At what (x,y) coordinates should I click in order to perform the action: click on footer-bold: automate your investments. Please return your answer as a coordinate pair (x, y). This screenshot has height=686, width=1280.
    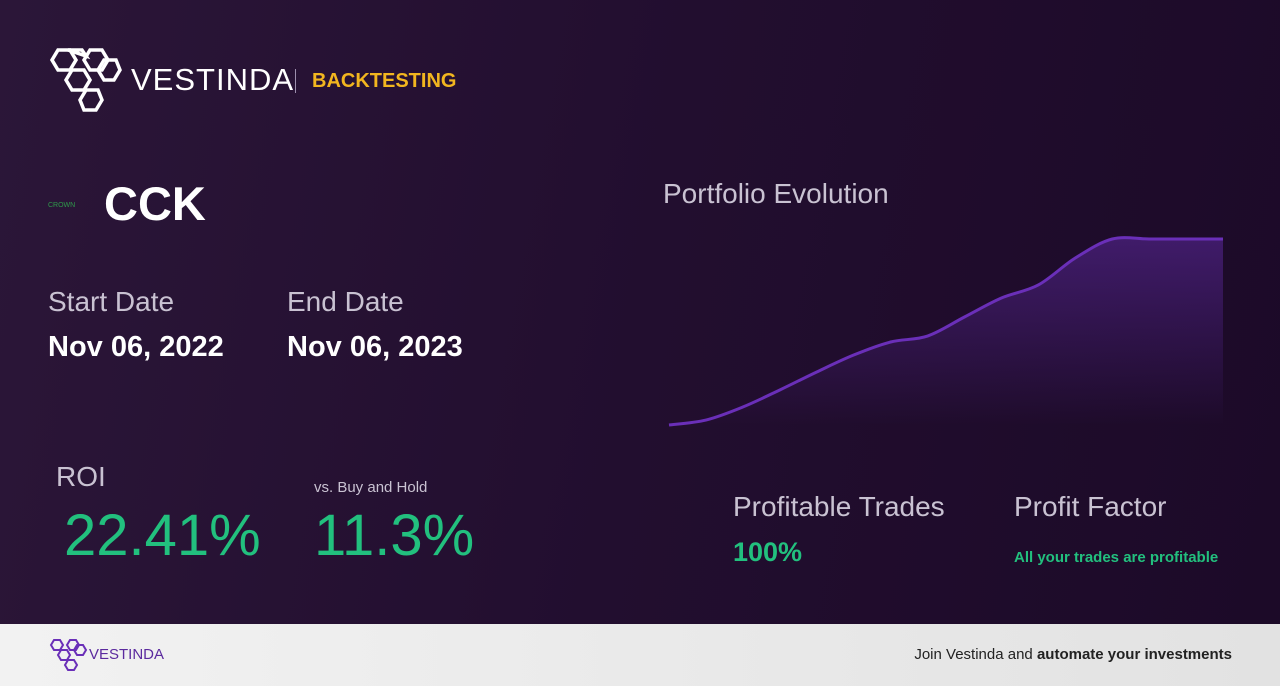
    Looking at the image, I should click on (1134, 654).